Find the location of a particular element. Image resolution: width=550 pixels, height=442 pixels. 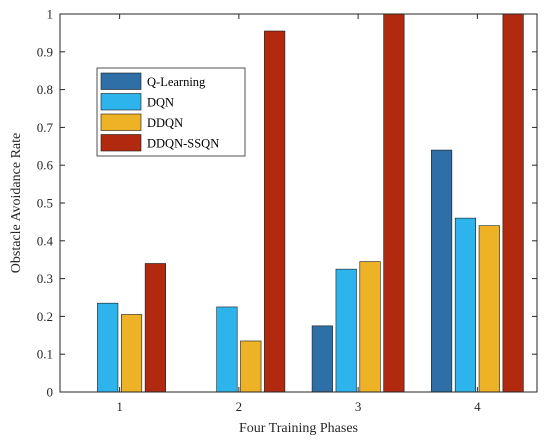

y-tick-label: 0.6 is located at coordinates (45, 165).